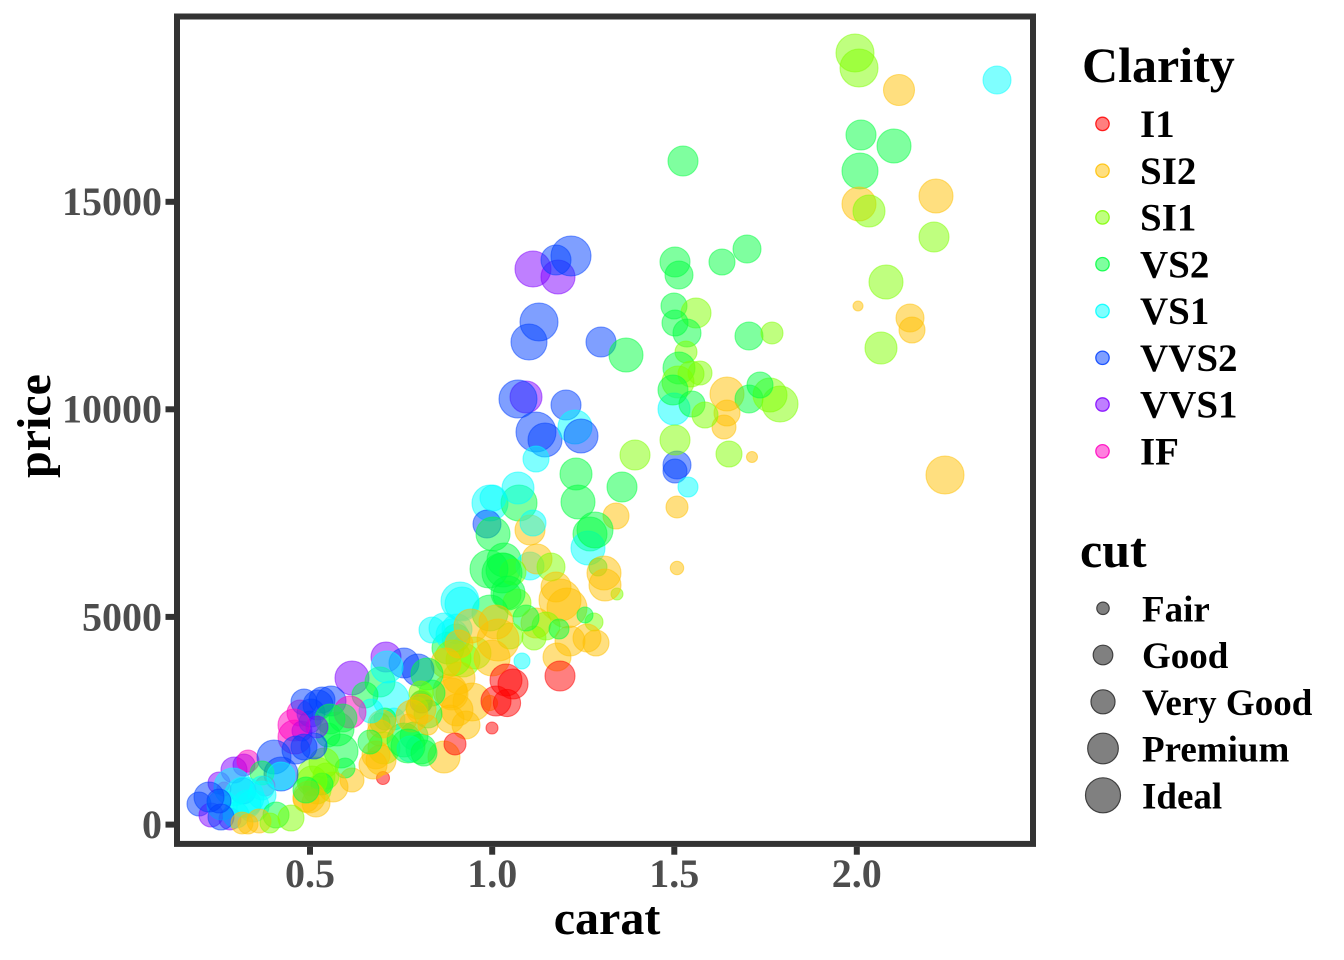 Image resolution: width=1344 pixels, height=960 pixels. I want to click on svg-text: cut, so click(1113, 550).